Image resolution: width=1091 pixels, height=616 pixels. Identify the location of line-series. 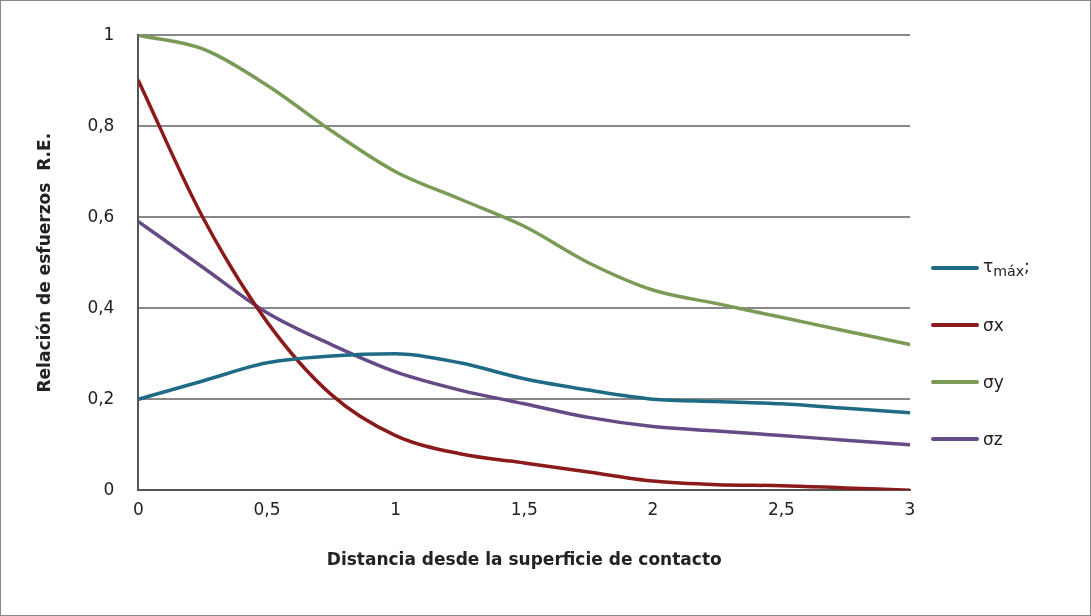
(524, 383).